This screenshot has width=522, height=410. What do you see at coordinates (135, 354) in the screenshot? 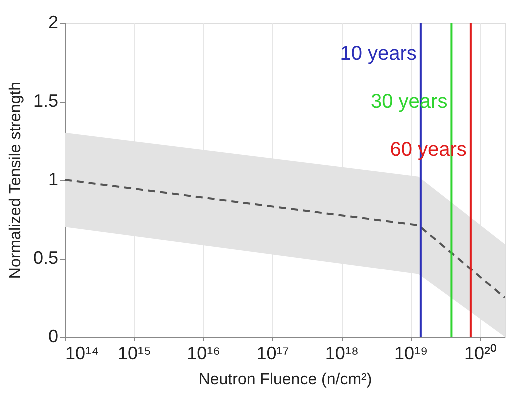
I see `x-tick-label: 10¹⁵` at bounding box center [135, 354].